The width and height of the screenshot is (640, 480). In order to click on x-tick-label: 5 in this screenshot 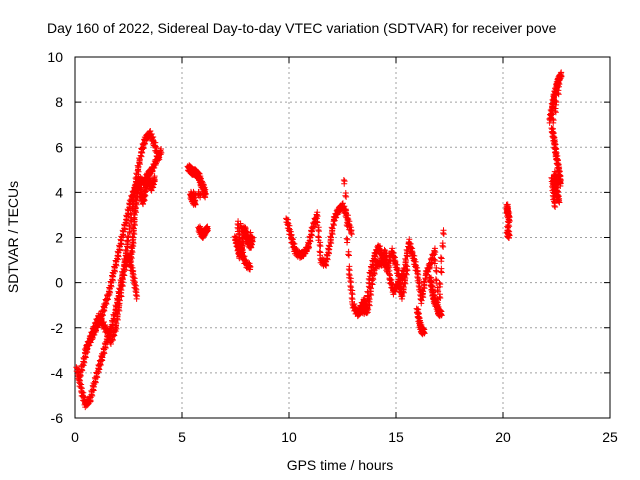, I will do `click(182, 437)`.